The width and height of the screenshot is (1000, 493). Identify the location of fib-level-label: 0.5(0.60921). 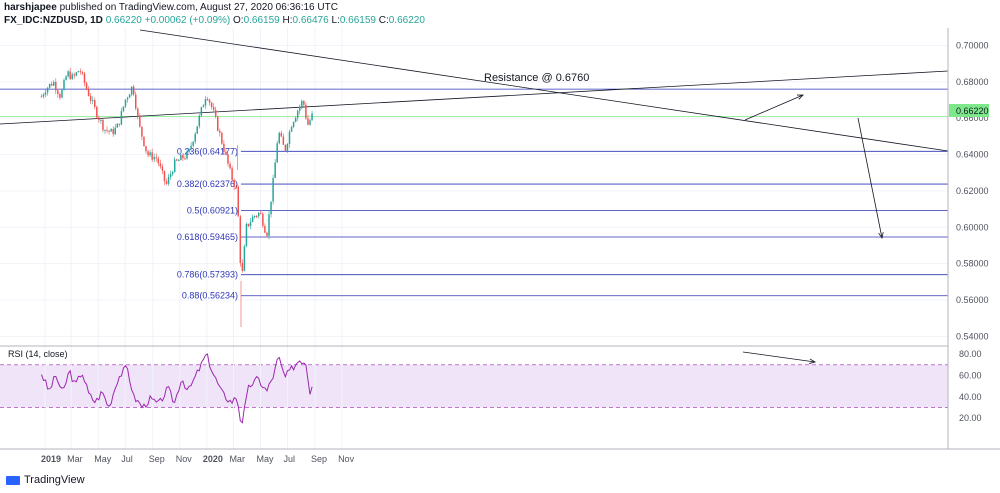
(212, 211).